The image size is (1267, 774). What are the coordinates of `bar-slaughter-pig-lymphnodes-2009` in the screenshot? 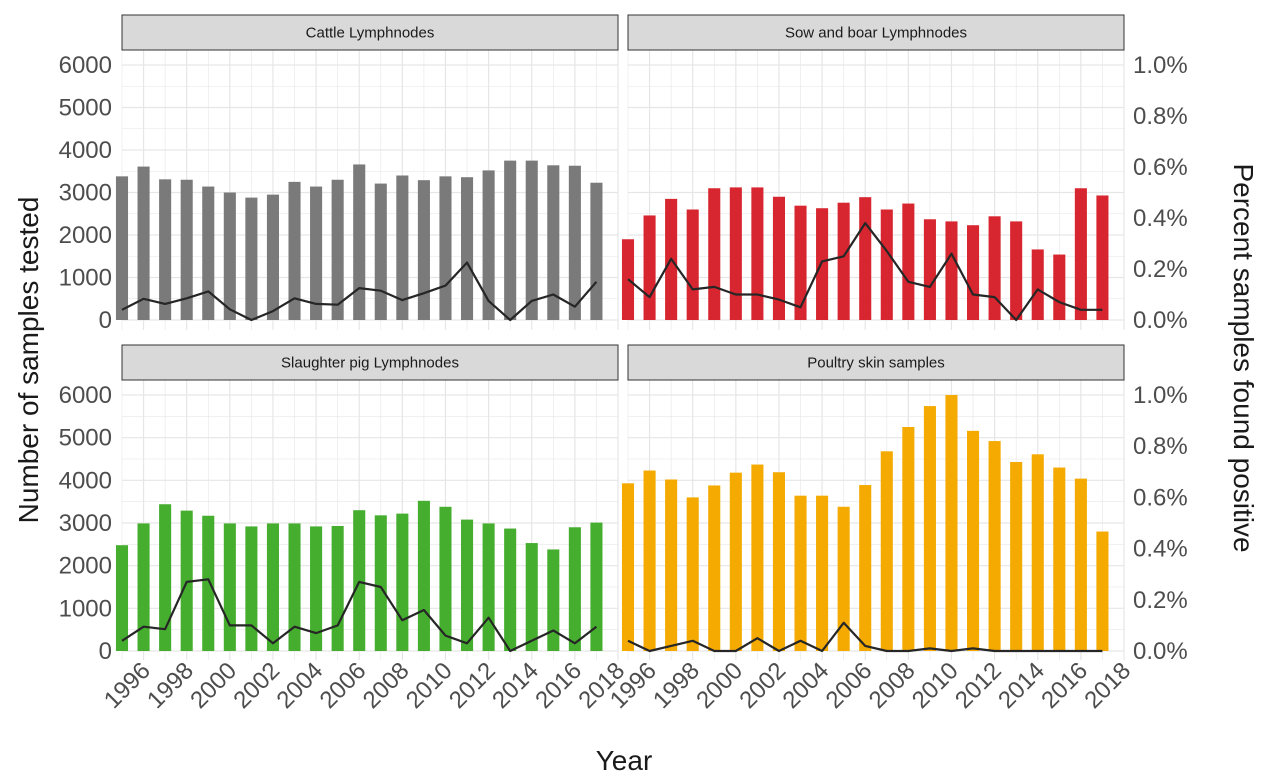 It's located at (423, 575).